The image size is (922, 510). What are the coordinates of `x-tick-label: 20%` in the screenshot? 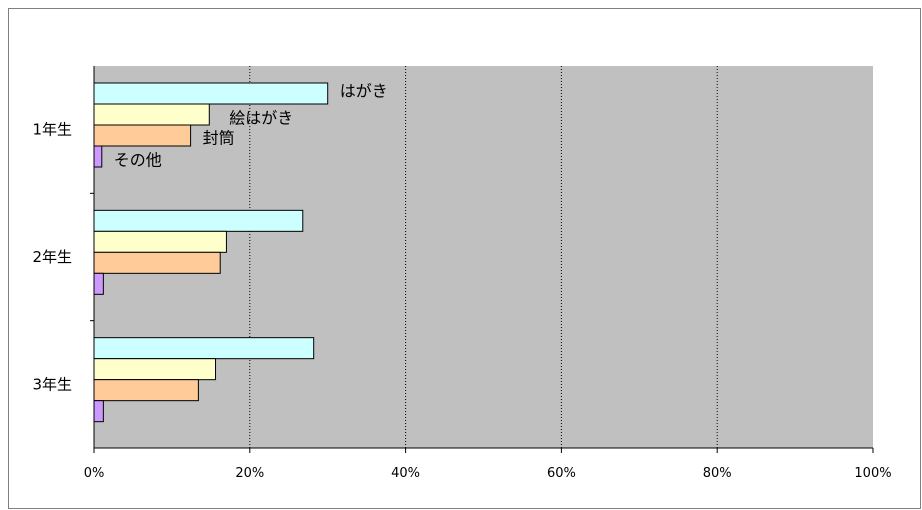 It's located at (249, 473).